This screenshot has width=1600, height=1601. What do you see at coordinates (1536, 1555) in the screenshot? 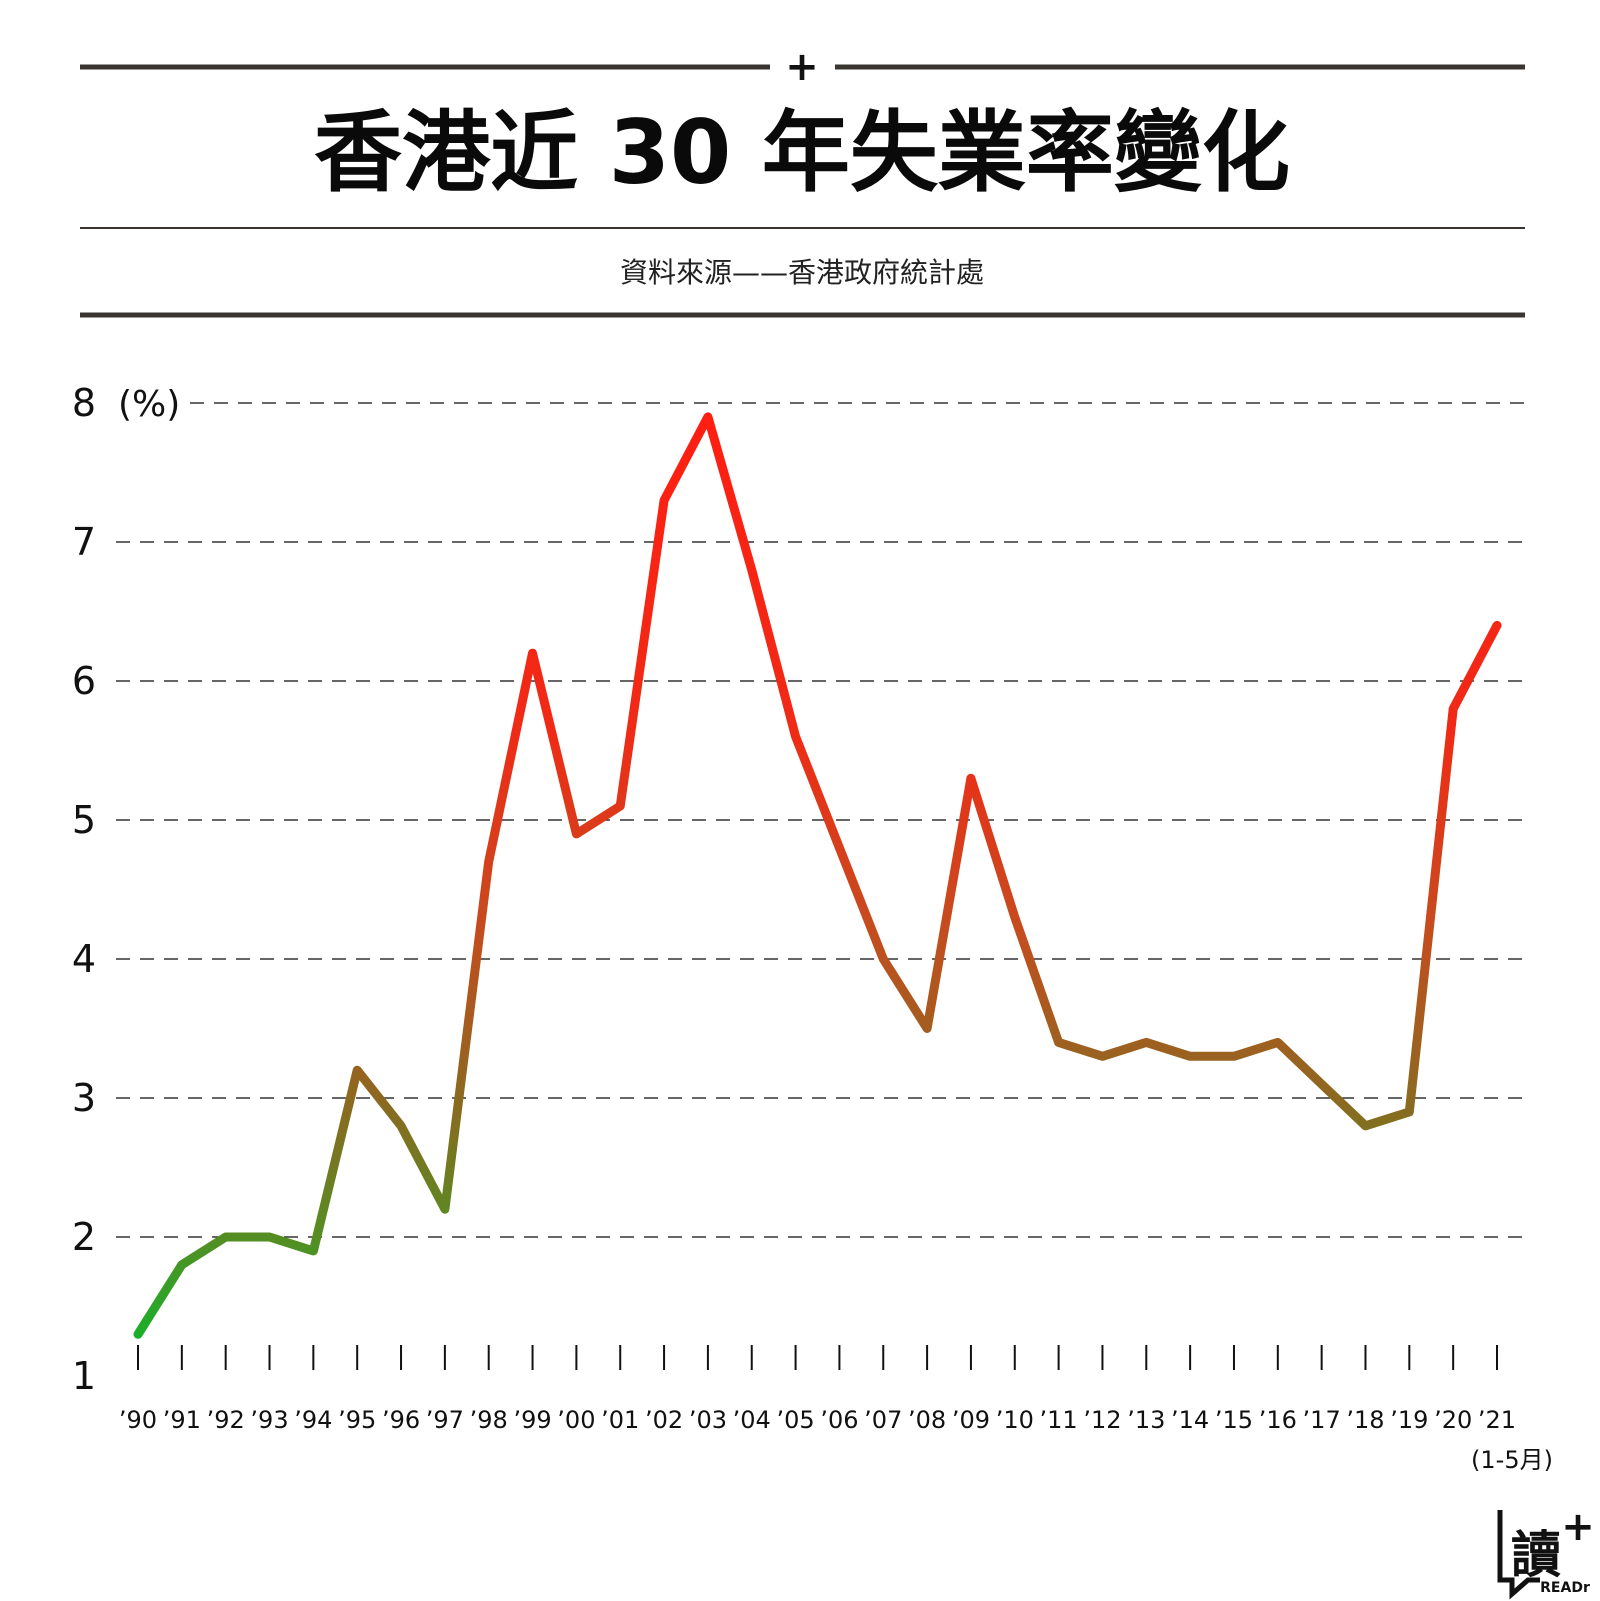
I see `logo-main-char: 讀` at bounding box center [1536, 1555].